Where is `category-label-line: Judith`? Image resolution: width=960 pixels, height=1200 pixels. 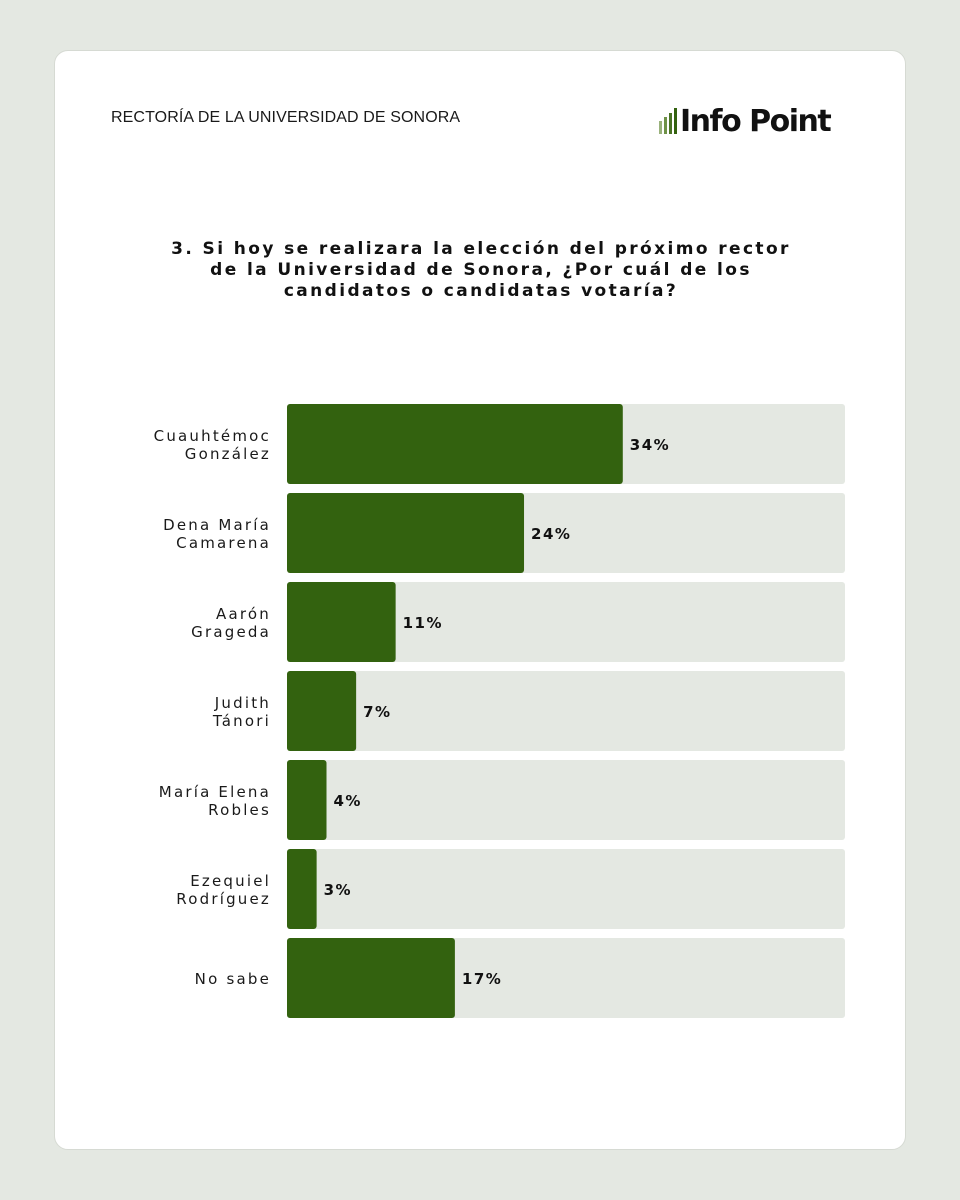 category-label-line: Judith is located at coordinates (242, 703).